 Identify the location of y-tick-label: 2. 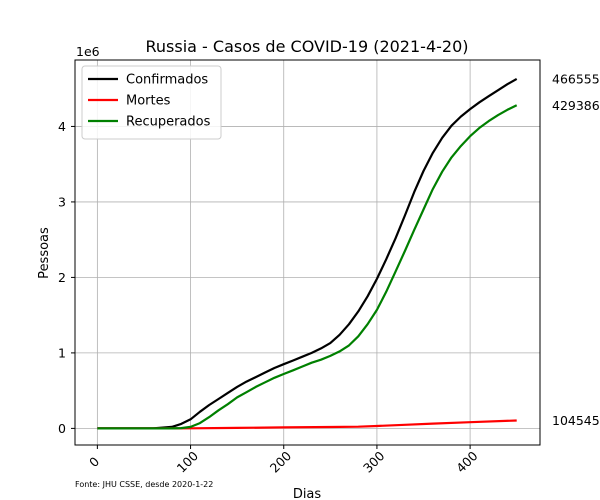
(62, 277).